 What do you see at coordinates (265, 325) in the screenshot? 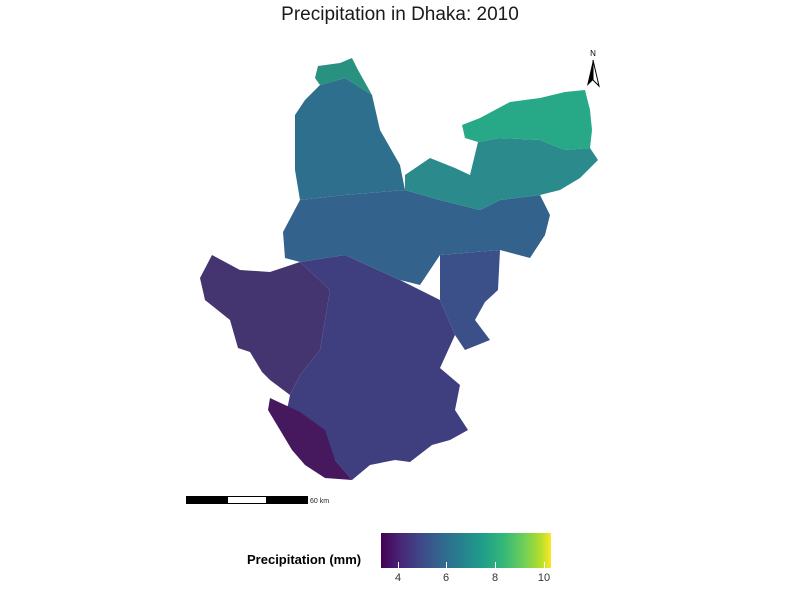
I see `district-southwest` at bounding box center [265, 325].